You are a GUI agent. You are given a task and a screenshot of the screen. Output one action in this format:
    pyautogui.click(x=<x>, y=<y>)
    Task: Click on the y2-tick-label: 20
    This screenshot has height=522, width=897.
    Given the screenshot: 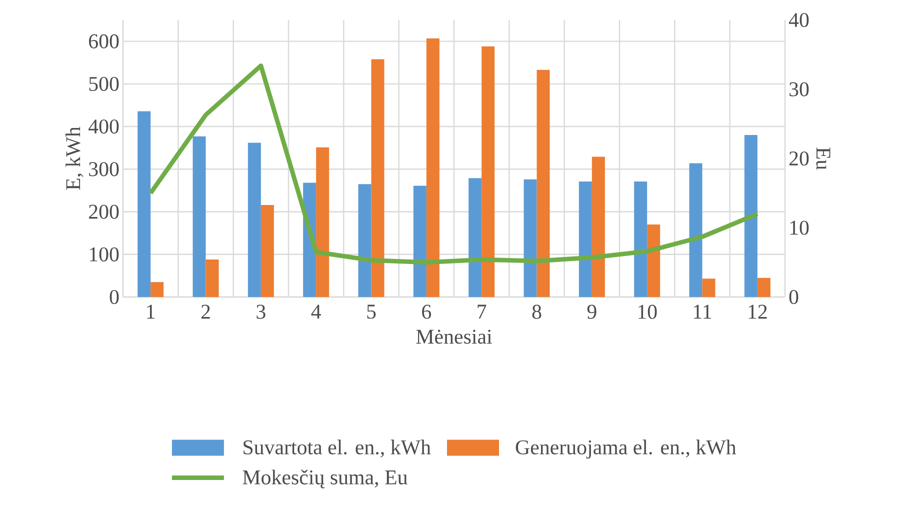 What is the action you would take?
    pyautogui.click(x=799, y=158)
    